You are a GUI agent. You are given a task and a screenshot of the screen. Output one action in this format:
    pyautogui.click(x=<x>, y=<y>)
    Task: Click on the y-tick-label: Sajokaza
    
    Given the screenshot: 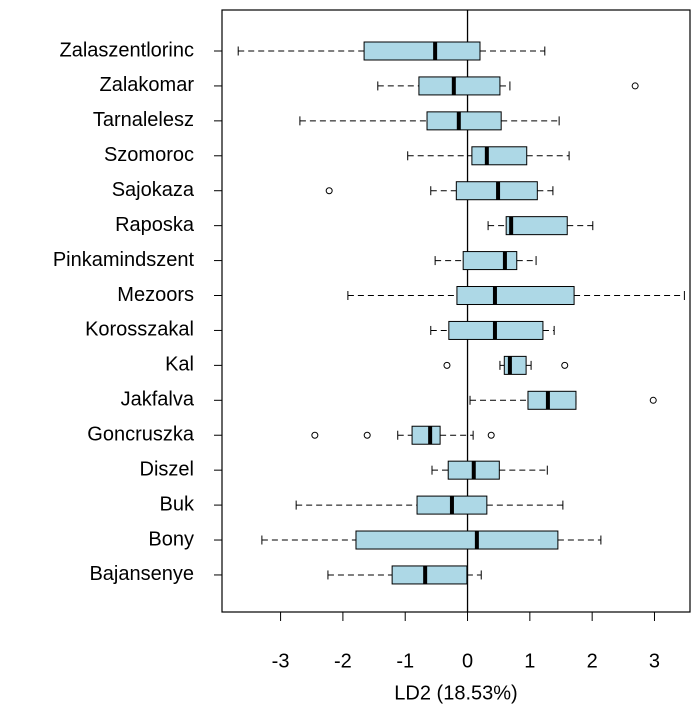 What is the action you would take?
    pyautogui.click(x=153, y=190)
    